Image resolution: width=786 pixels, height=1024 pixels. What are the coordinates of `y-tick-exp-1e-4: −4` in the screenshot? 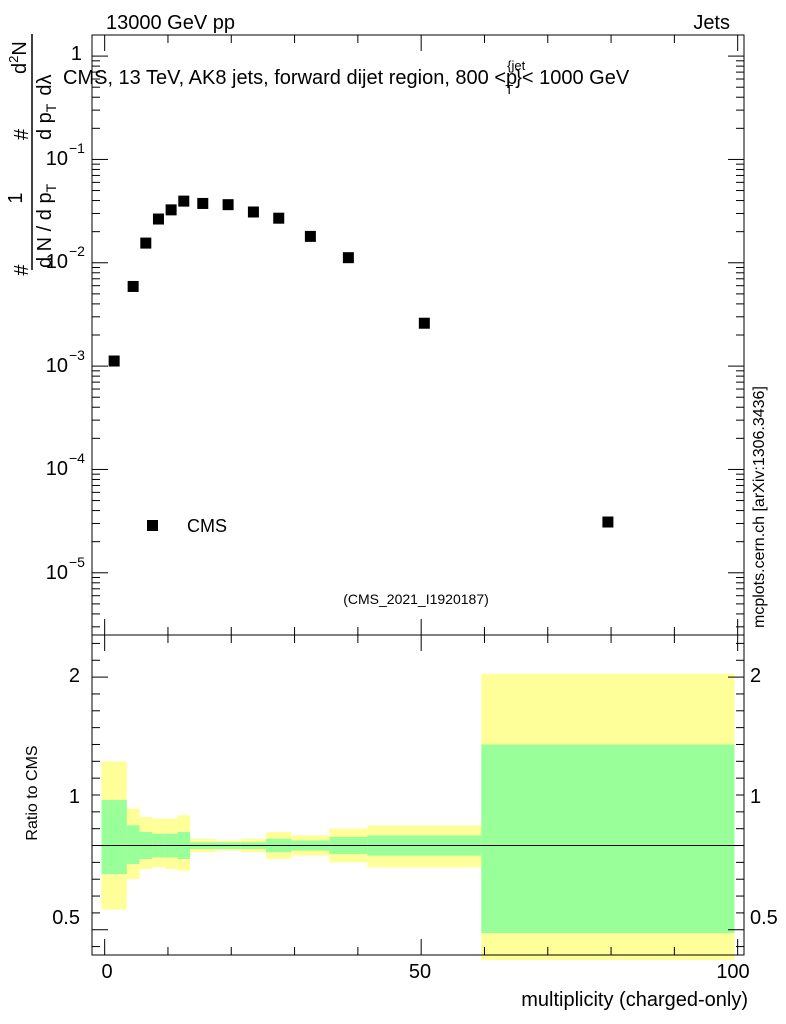 It's located at (77, 458).